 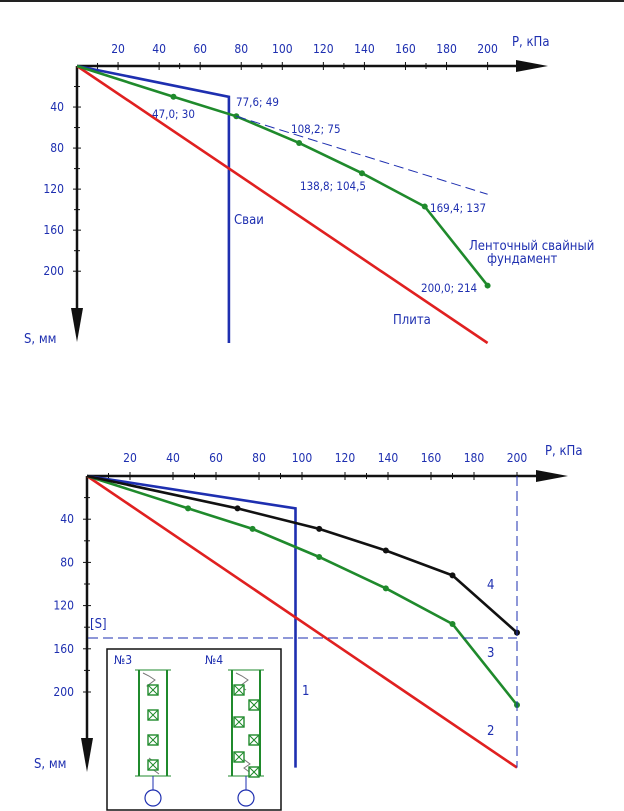 I want to click on break-line-icon, so click(x=247, y=766).